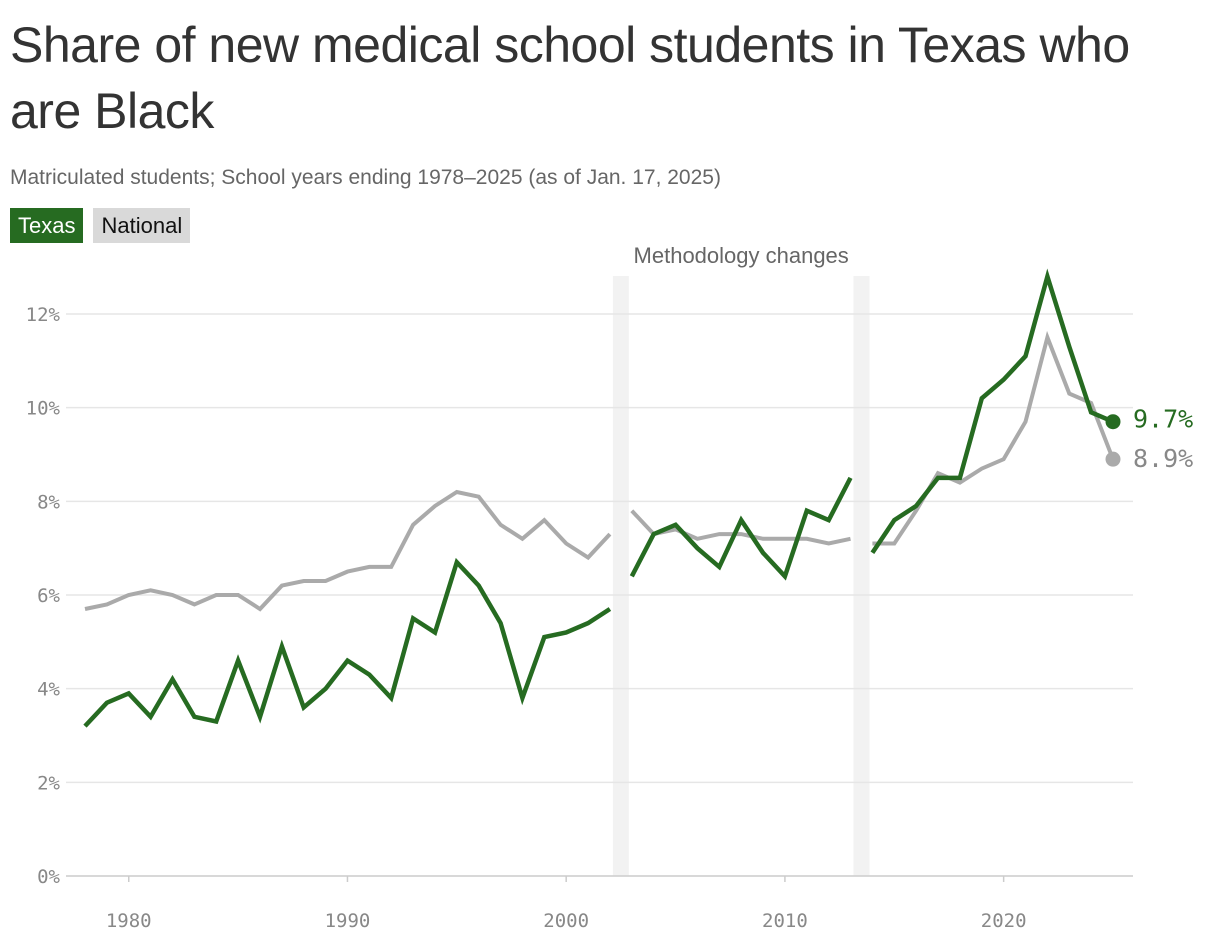  What do you see at coordinates (43, 315) in the screenshot?
I see `y-tick-label: 12%` at bounding box center [43, 315].